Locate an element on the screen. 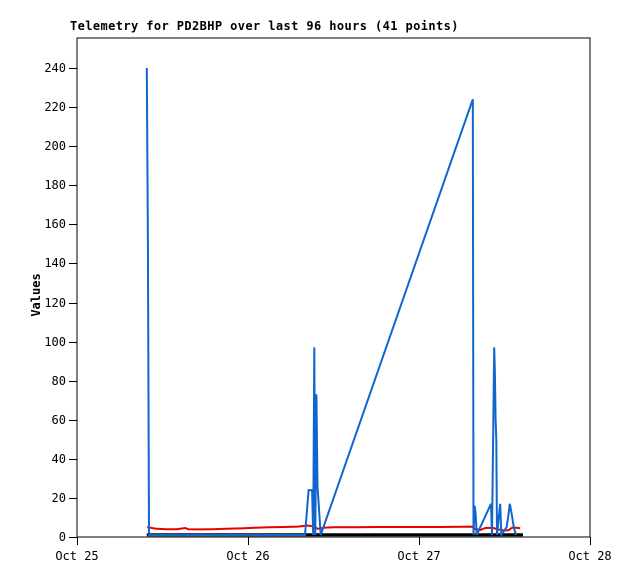  y-tick-label: 240 is located at coordinates (55, 68).